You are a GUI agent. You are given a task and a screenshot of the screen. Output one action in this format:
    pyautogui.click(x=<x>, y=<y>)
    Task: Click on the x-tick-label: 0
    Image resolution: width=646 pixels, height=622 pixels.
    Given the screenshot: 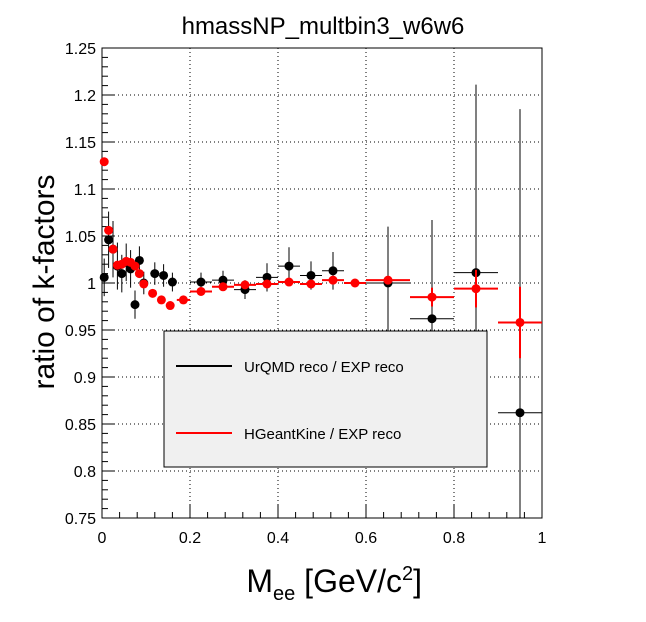 What is the action you would take?
    pyautogui.click(x=102, y=538)
    